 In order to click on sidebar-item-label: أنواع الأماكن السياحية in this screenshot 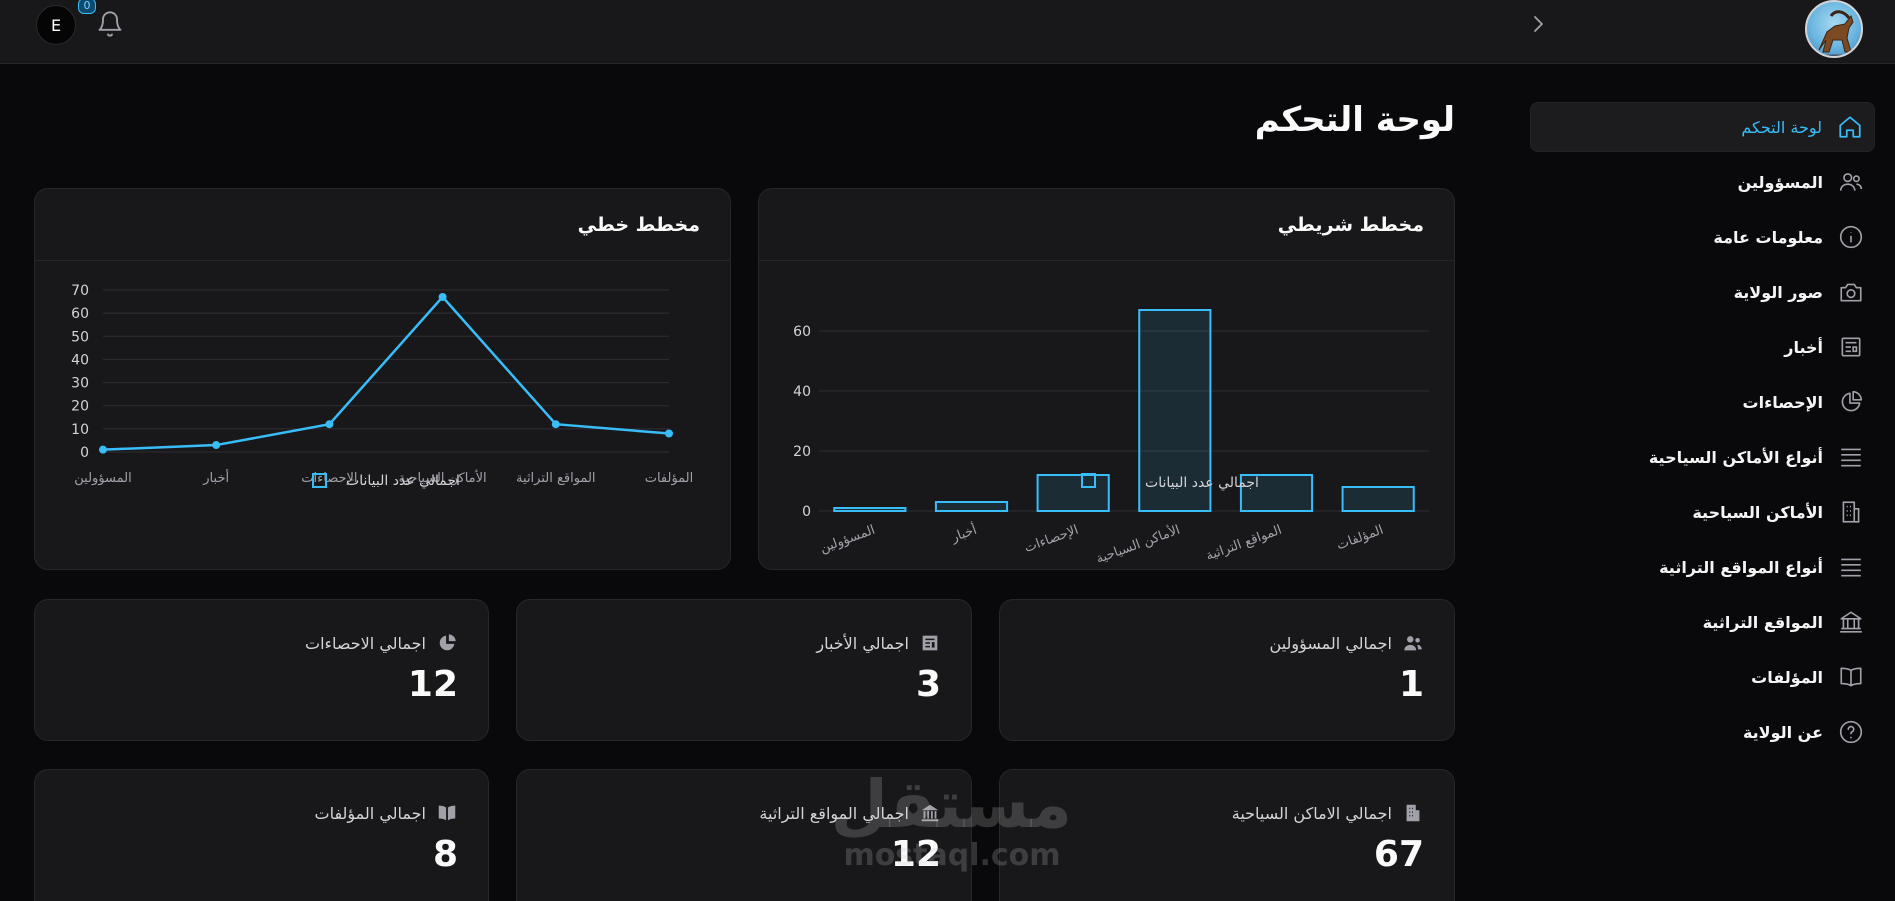, I will do `click(1735, 457)`.